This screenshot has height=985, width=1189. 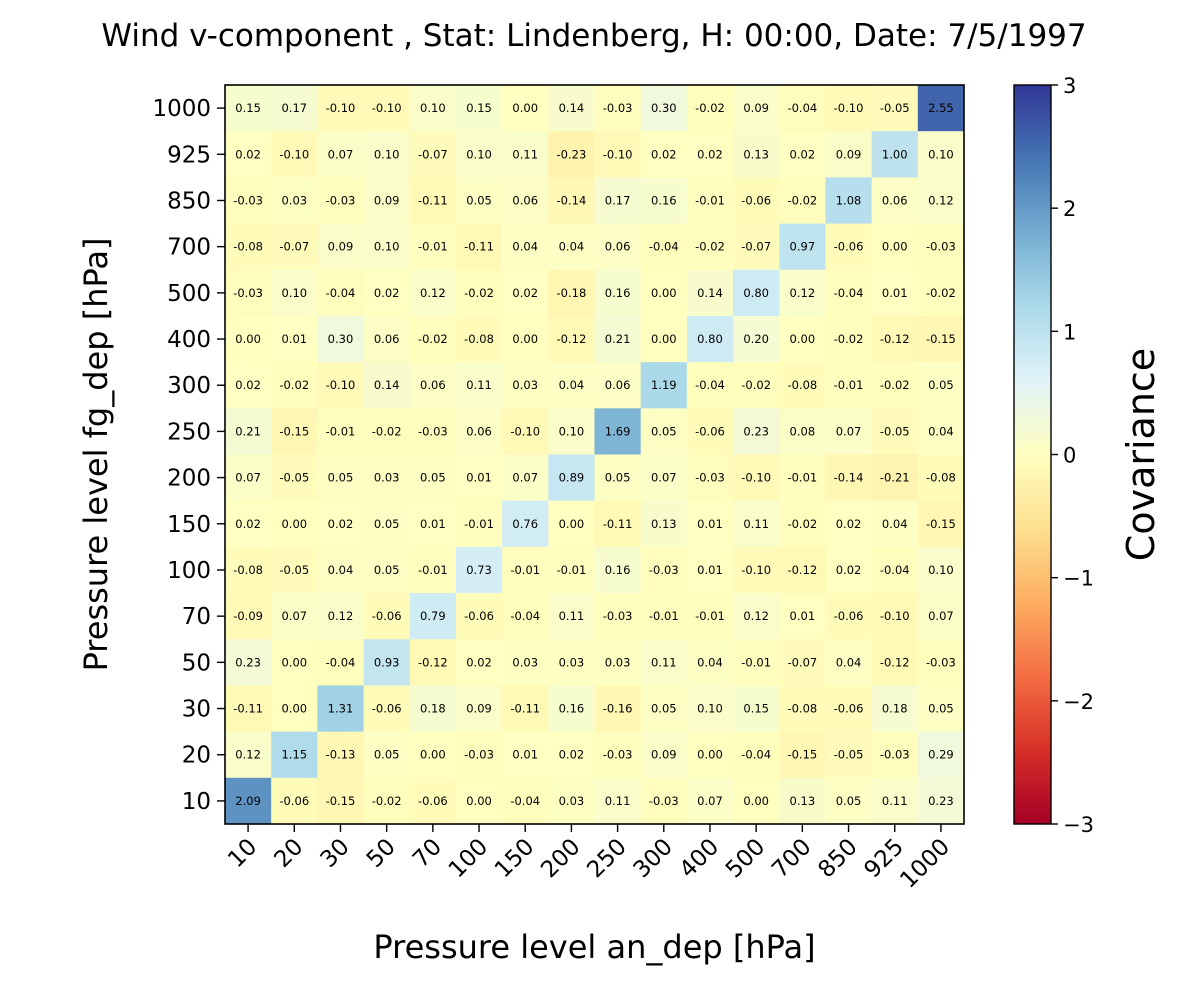 I want to click on cell-value-label: -0.07, so click(x=294, y=247).